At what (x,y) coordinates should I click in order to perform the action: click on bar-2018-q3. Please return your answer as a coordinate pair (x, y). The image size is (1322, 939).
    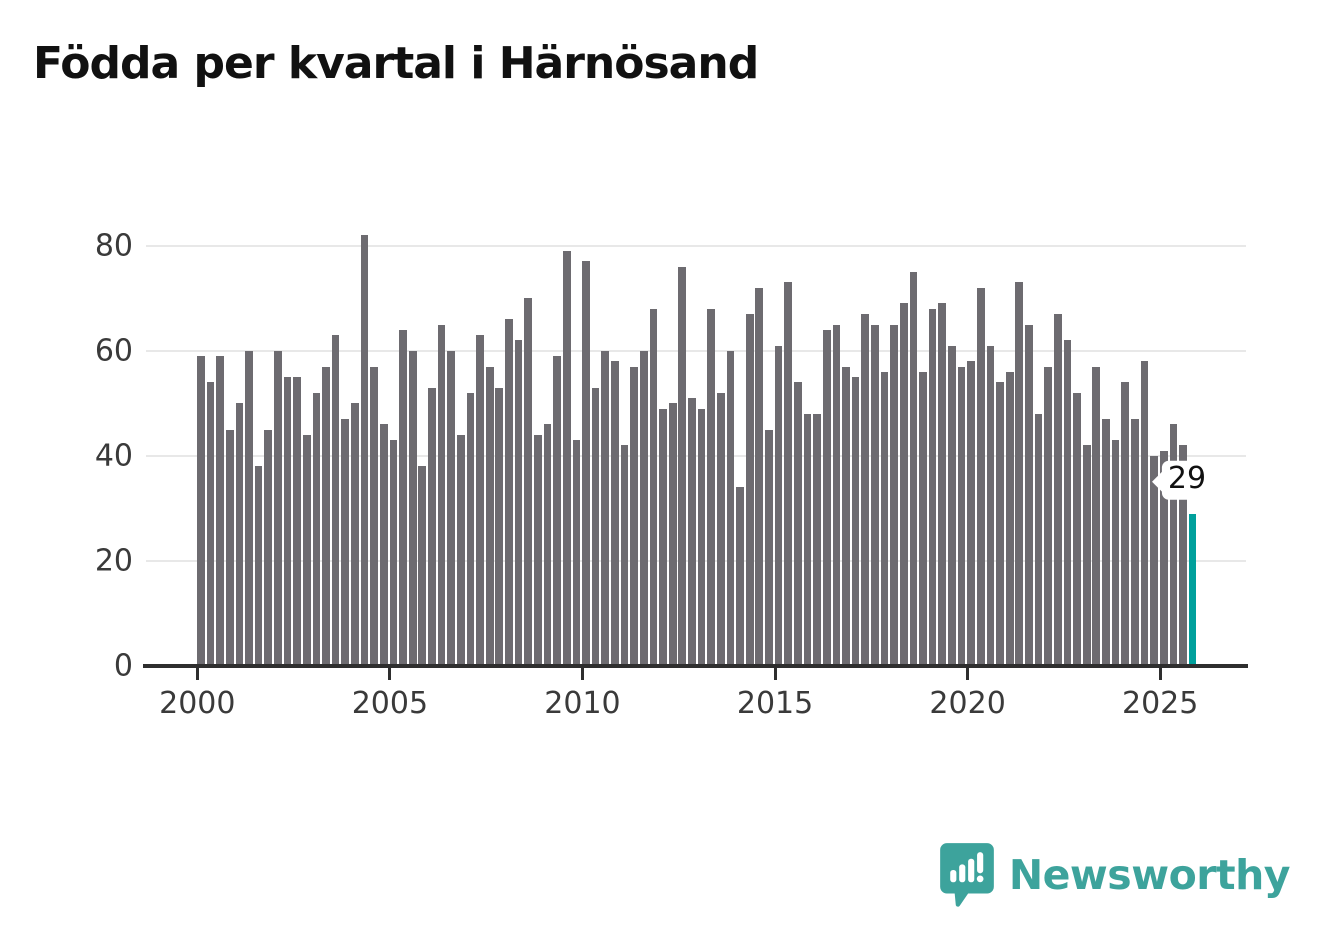
    Looking at the image, I should click on (913, 468).